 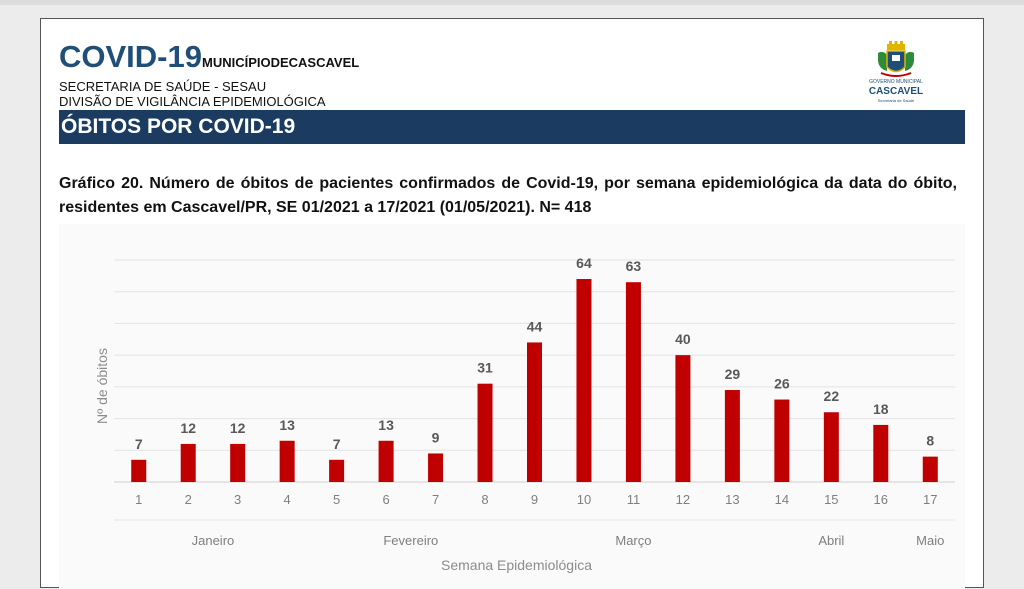 I want to click on month-label: Março, so click(x=633, y=540).